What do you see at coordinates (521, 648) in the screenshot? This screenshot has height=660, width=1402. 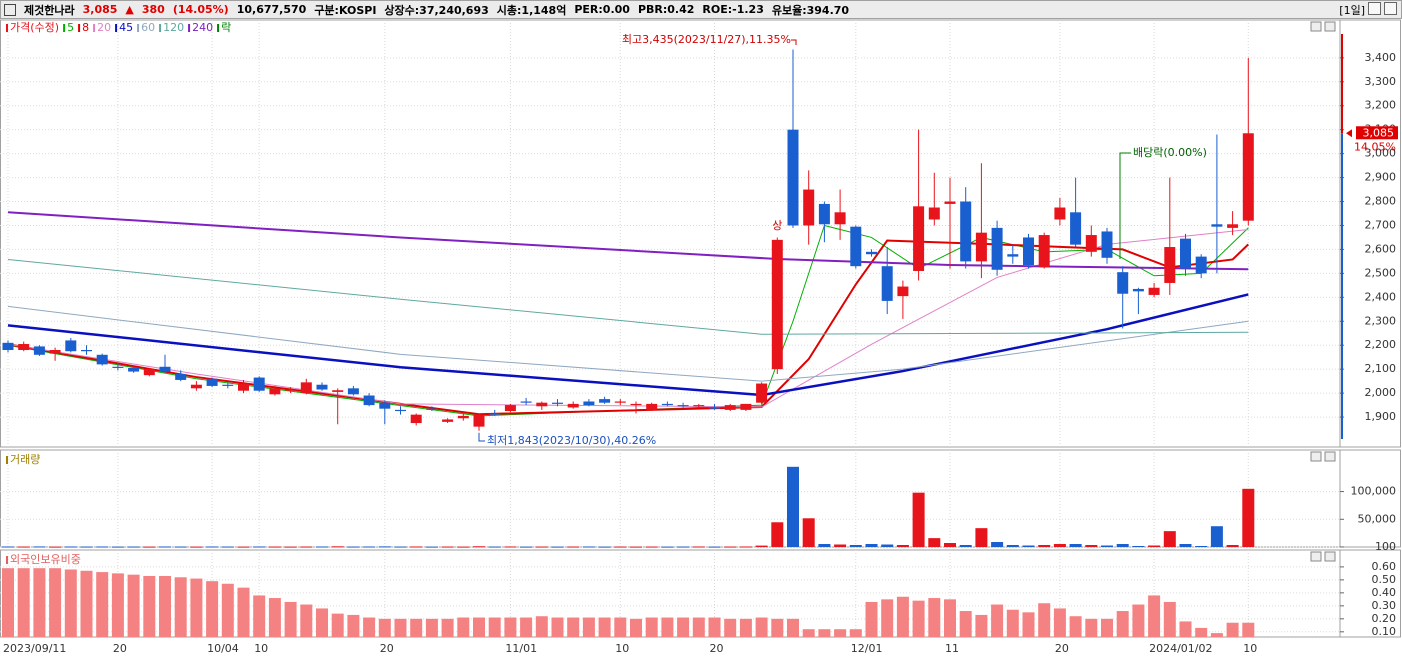 I see `x-tick-label: 11/01` at bounding box center [521, 648].